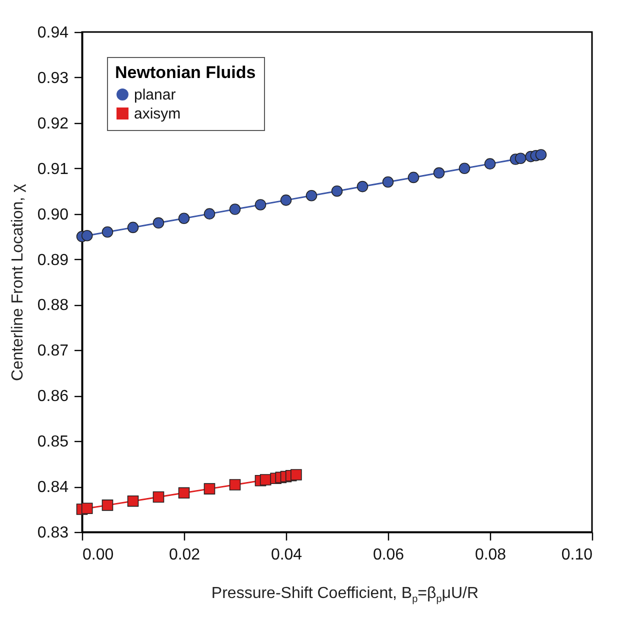 The height and width of the screenshot is (619, 637). What do you see at coordinates (577, 555) in the screenshot?
I see `x-tick-label: 0.10` at bounding box center [577, 555].